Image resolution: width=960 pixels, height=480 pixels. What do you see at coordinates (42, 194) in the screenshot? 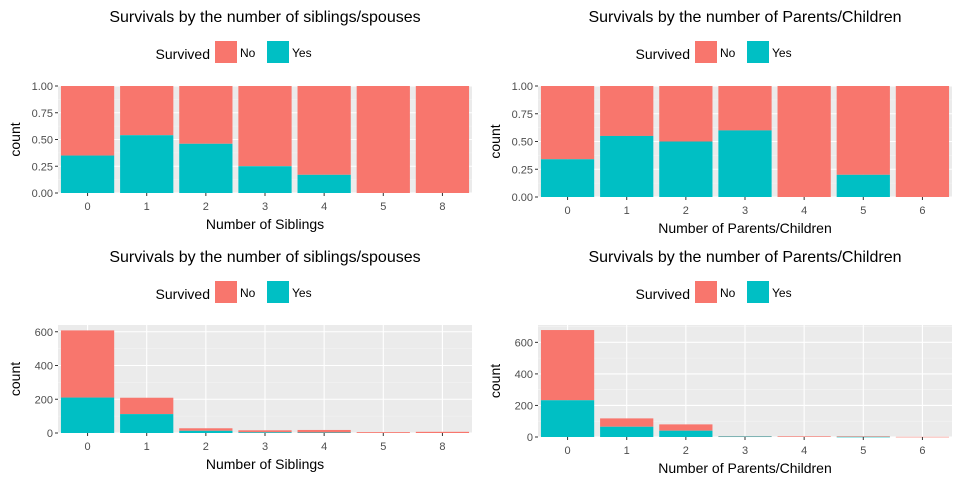
I see `y-tick-label: 0.00` at bounding box center [42, 194].